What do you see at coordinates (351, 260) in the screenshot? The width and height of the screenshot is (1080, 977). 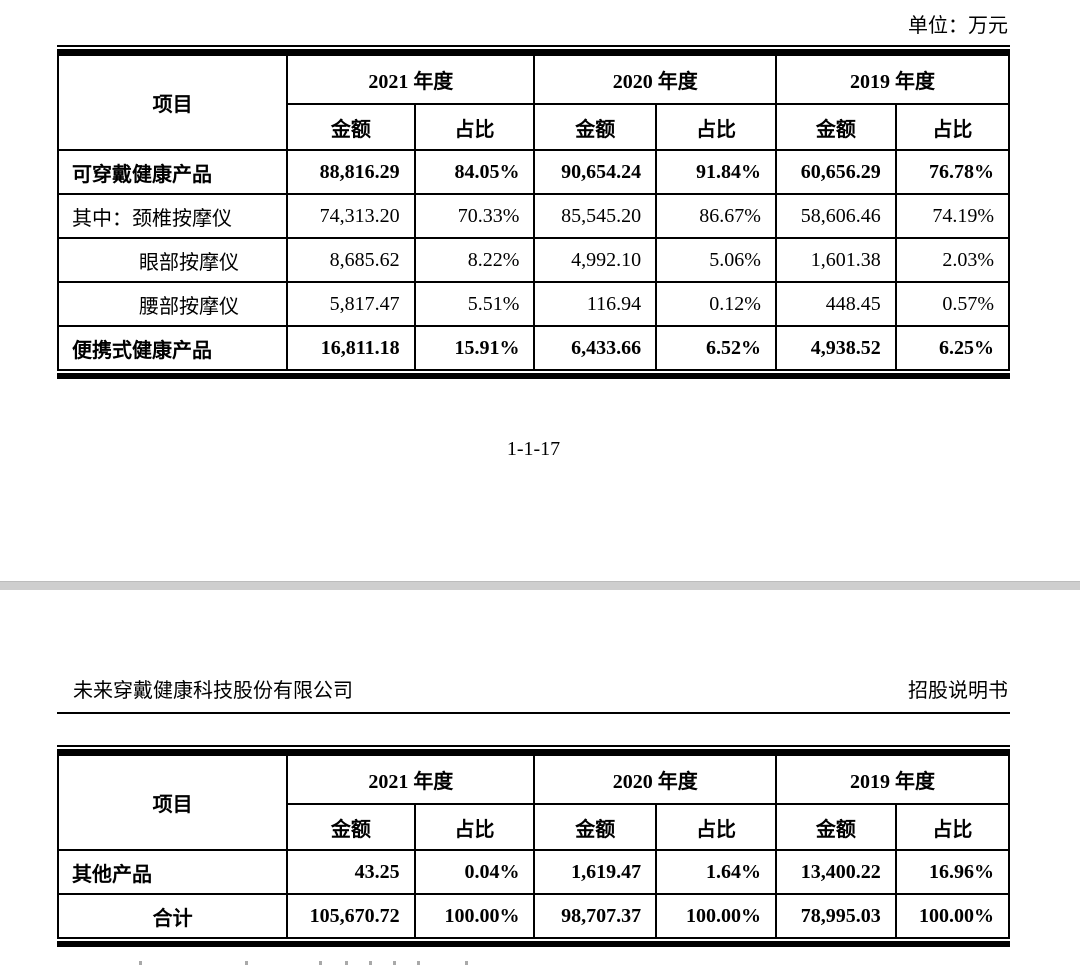 I see `cell-amount: 8,685.62` at bounding box center [351, 260].